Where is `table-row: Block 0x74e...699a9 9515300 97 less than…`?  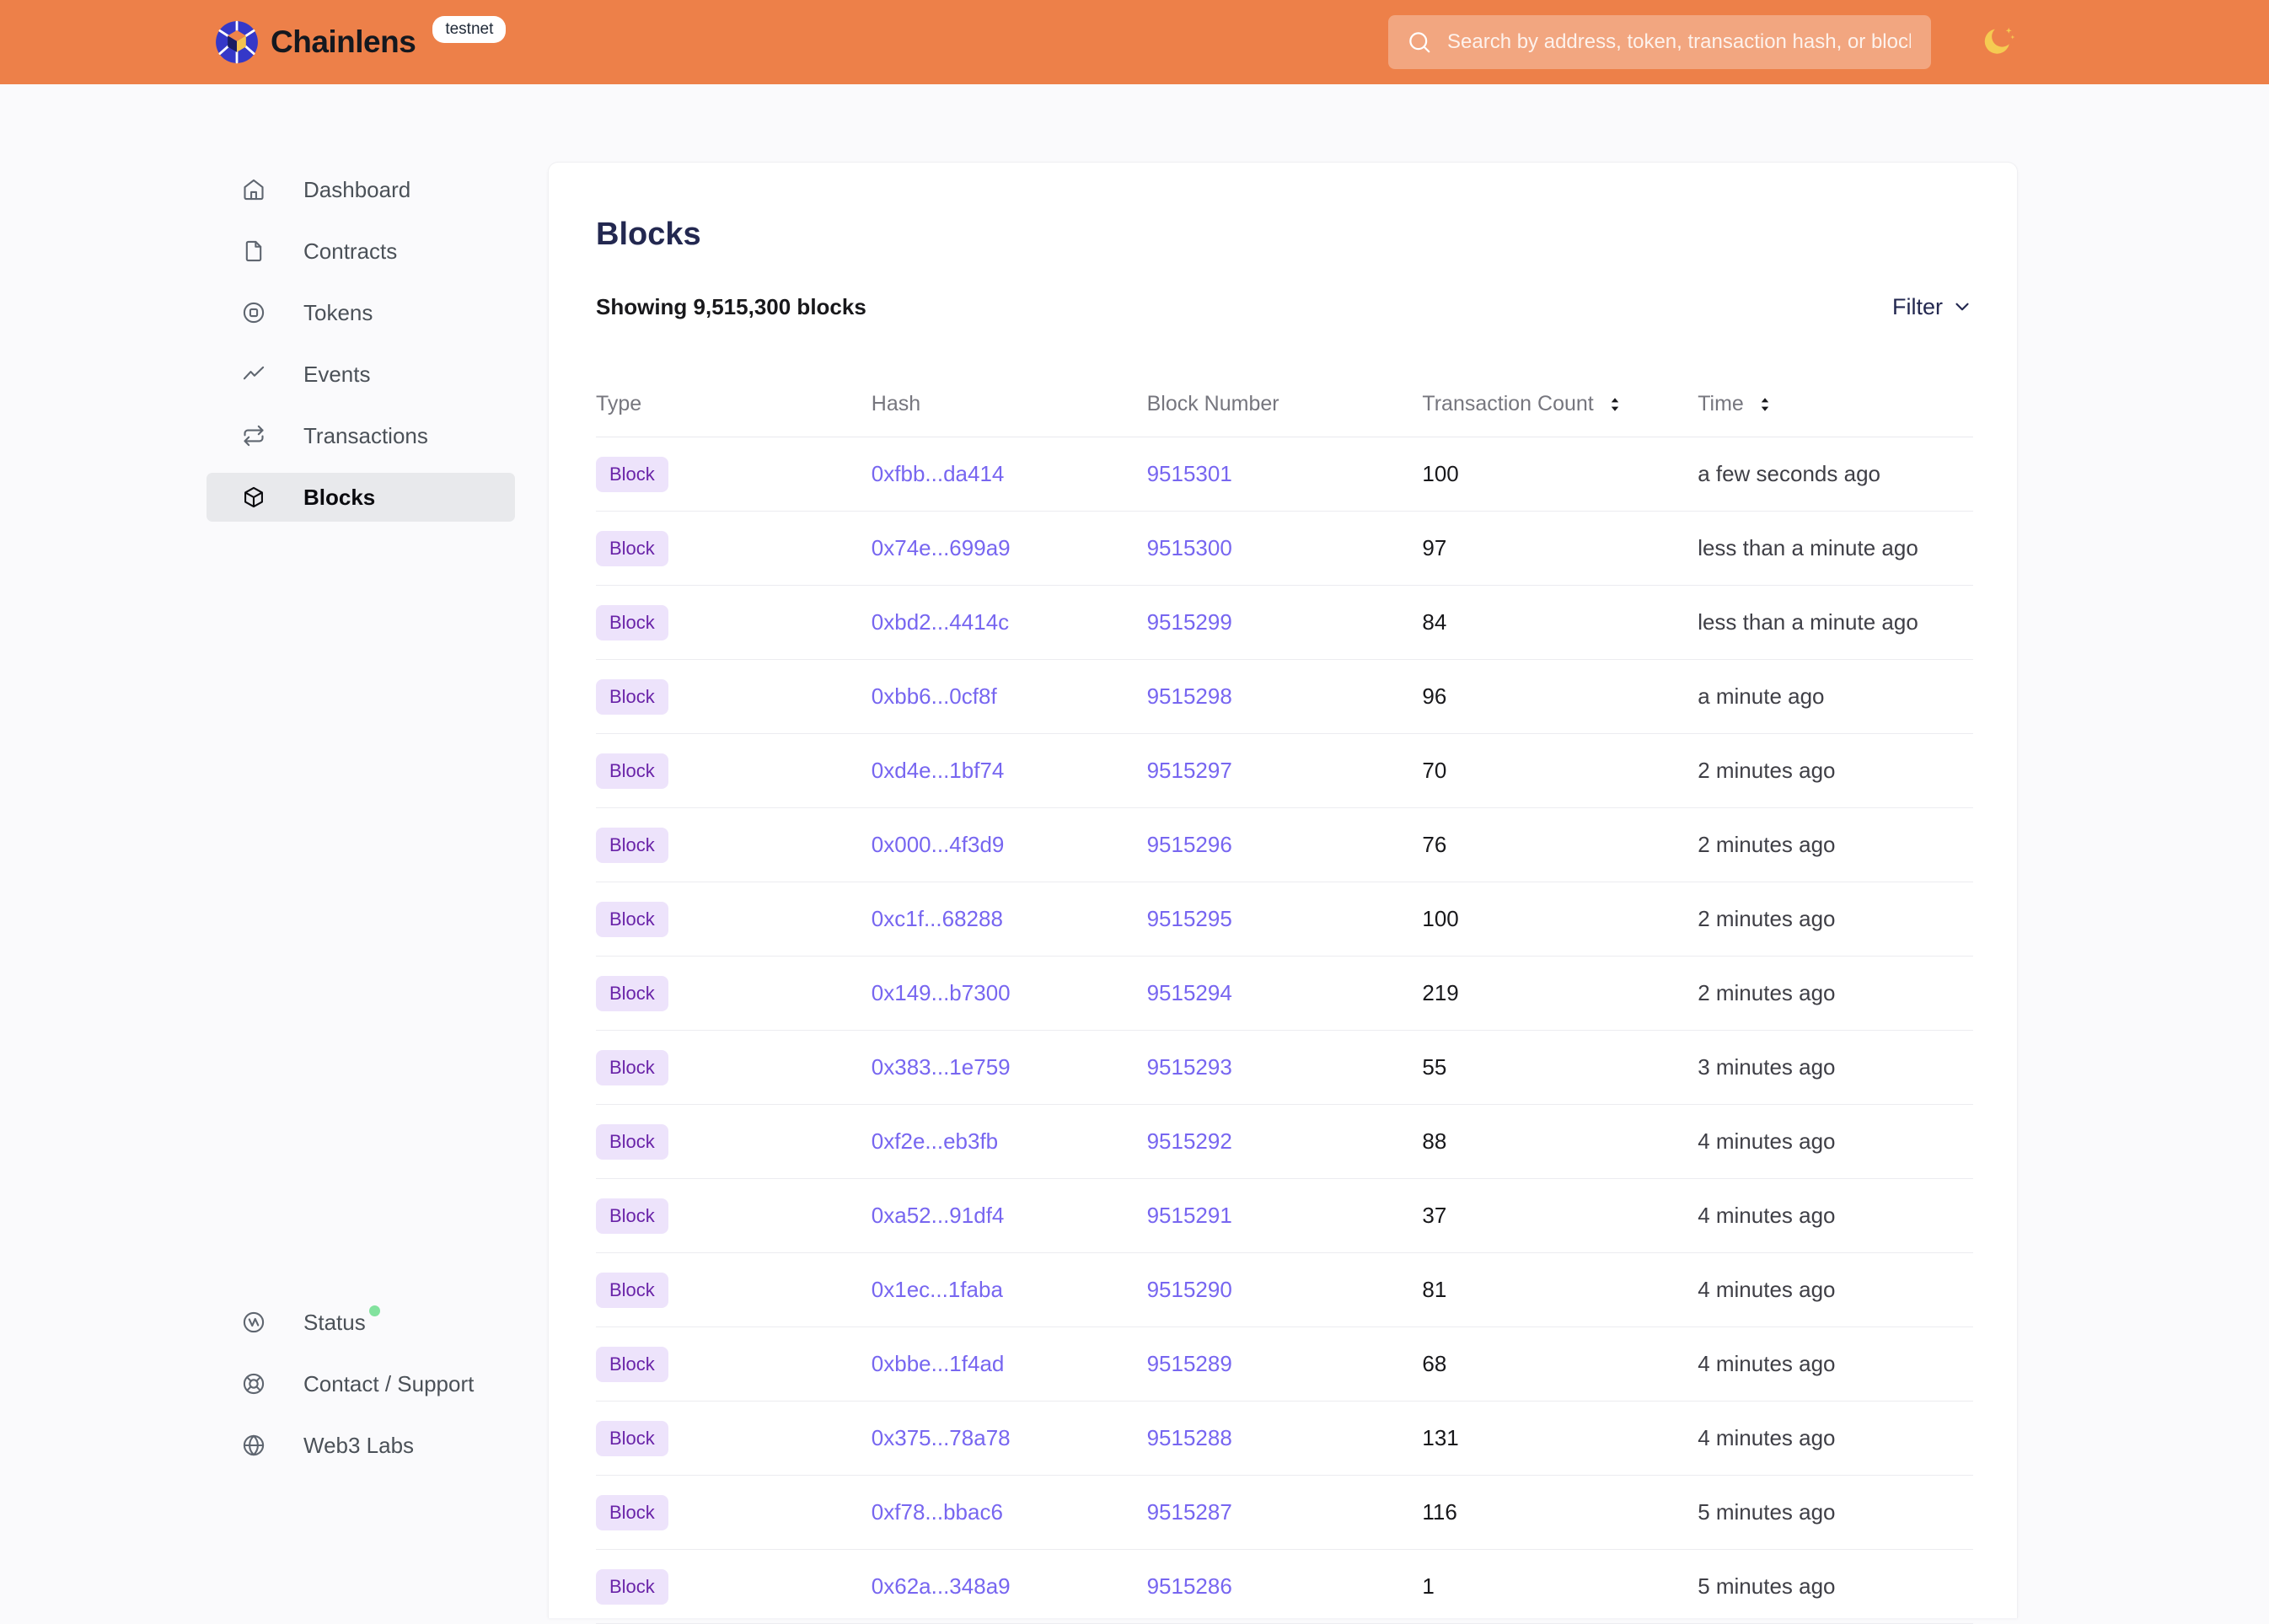
table-row: Block 0x74e...699a9 9515300 97 less than… is located at coordinates (1284, 549).